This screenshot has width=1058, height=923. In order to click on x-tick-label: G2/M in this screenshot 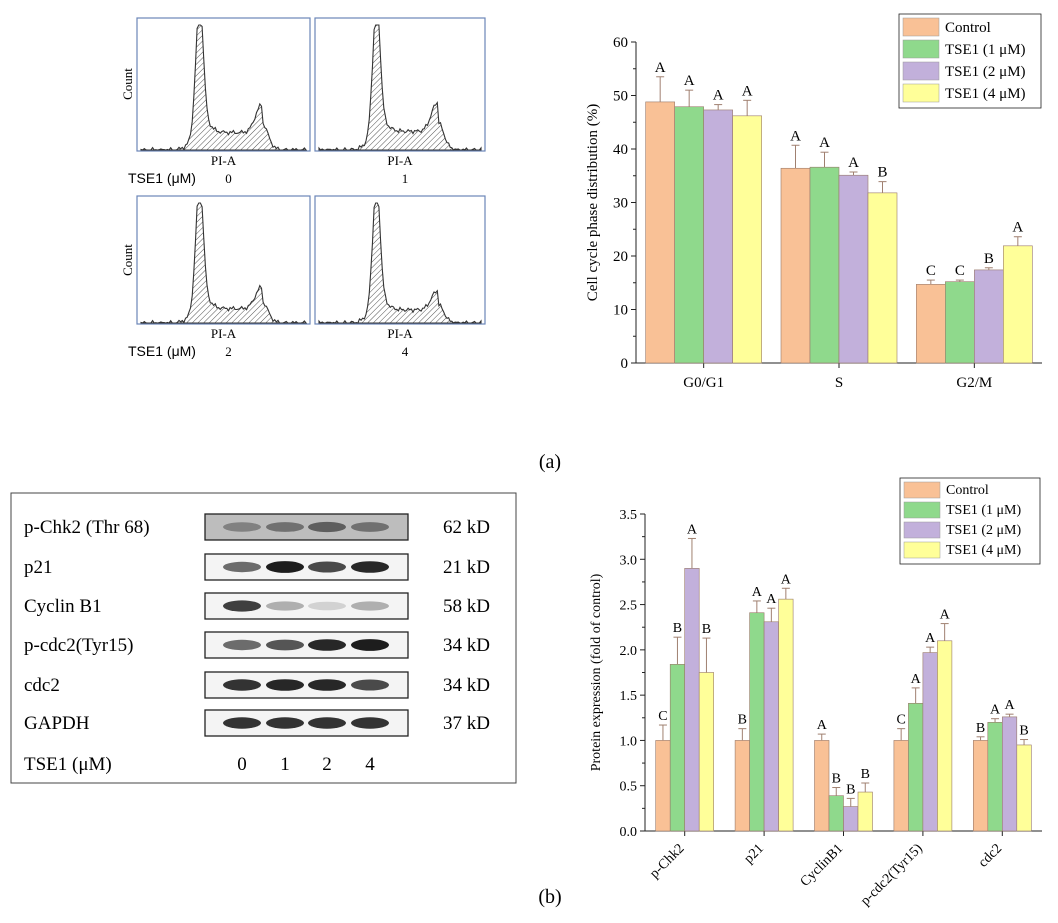, I will do `click(974, 383)`.